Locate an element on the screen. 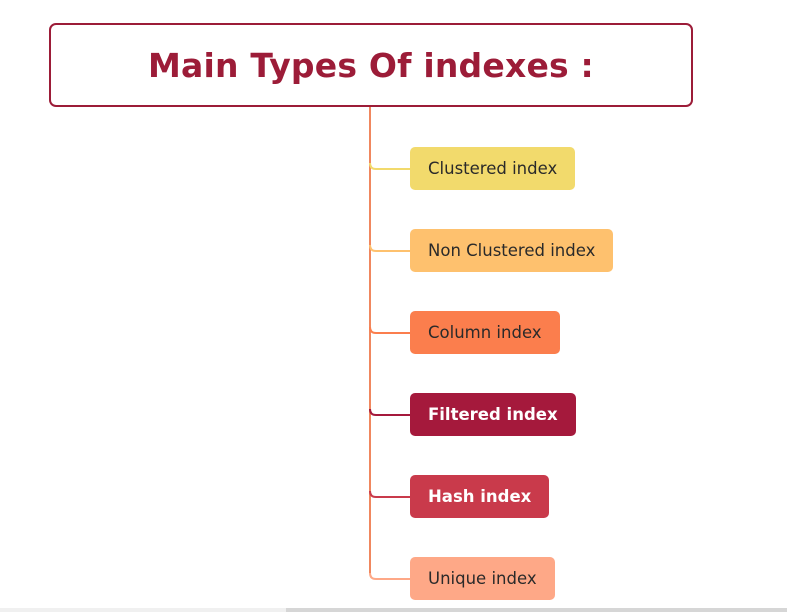 This screenshot has height=612, width=787. node-column-index: Column index is located at coordinates (485, 332).